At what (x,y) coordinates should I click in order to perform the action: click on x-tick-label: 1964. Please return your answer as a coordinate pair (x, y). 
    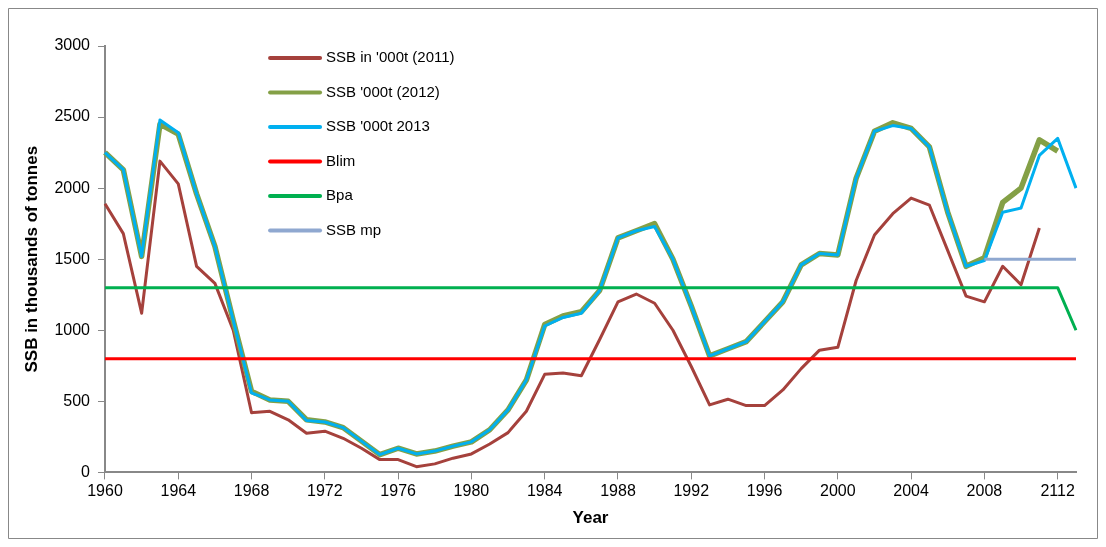
    Looking at the image, I should click on (178, 491).